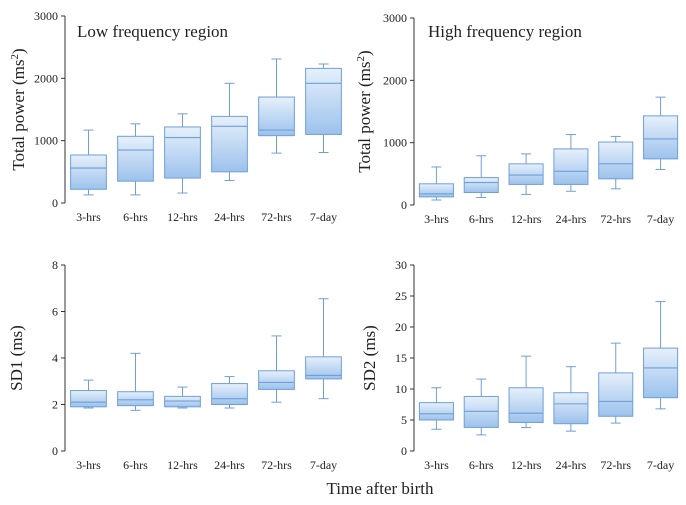 This screenshot has width=686, height=505. I want to click on y-tick-label: 6, so click(55, 312).